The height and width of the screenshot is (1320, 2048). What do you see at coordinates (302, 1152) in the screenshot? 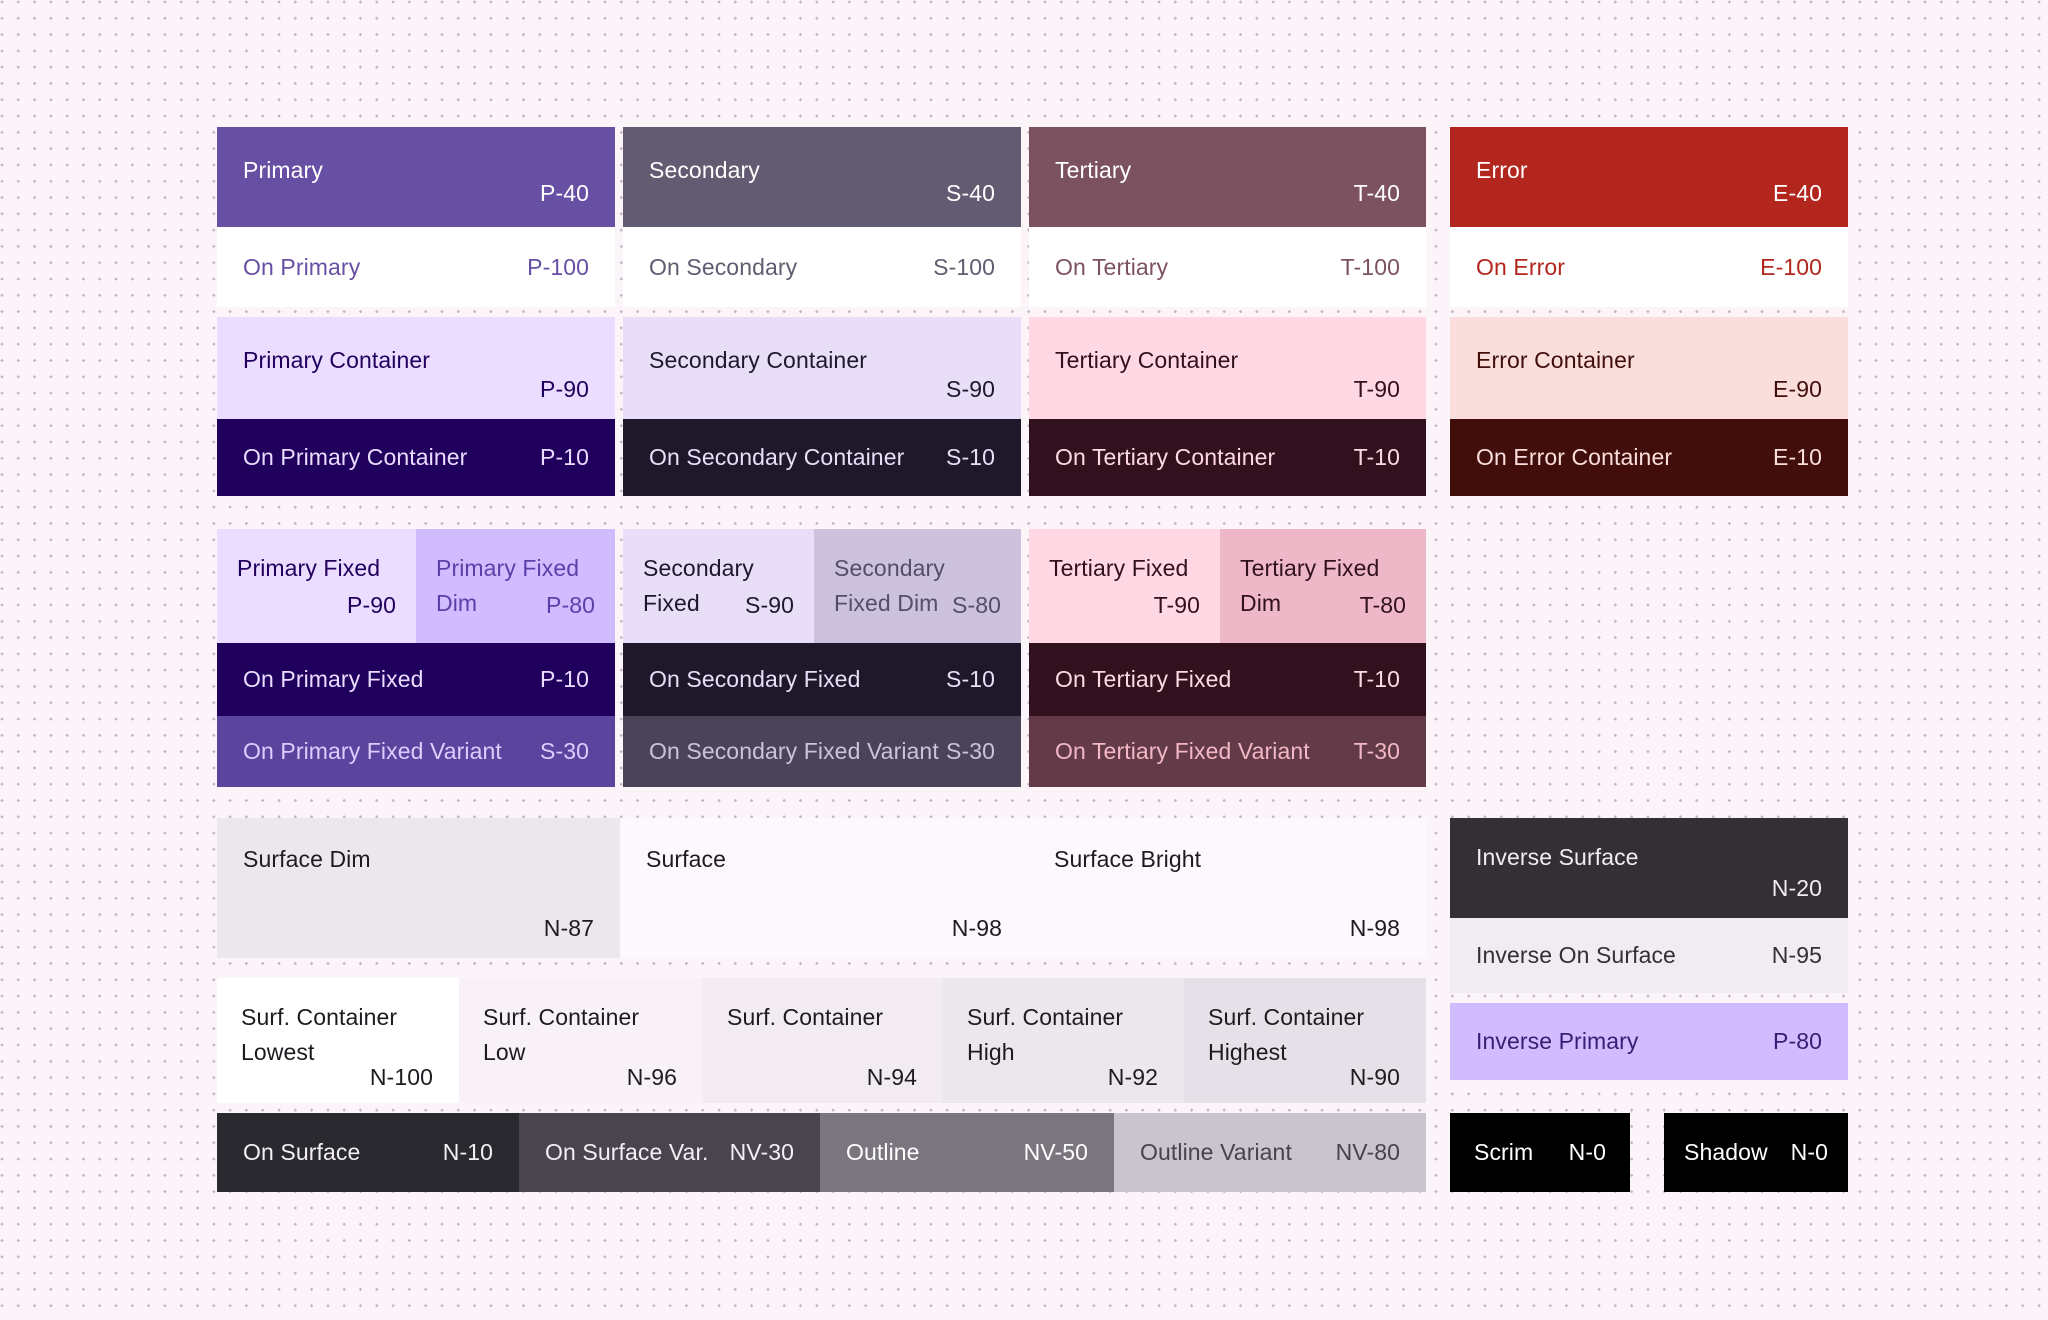
I see `swatch-label: On Surface` at bounding box center [302, 1152].